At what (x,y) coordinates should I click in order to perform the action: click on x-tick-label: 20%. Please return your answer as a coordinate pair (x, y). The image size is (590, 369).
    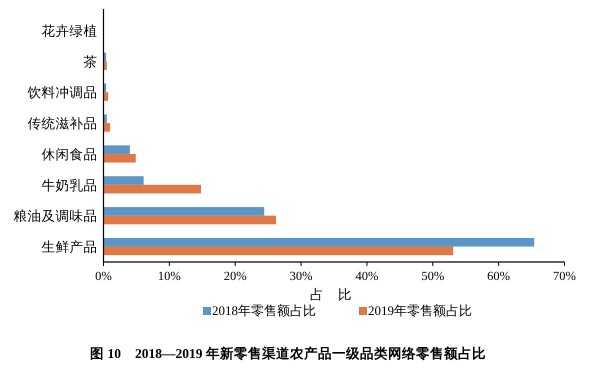
    Looking at the image, I should click on (235, 276).